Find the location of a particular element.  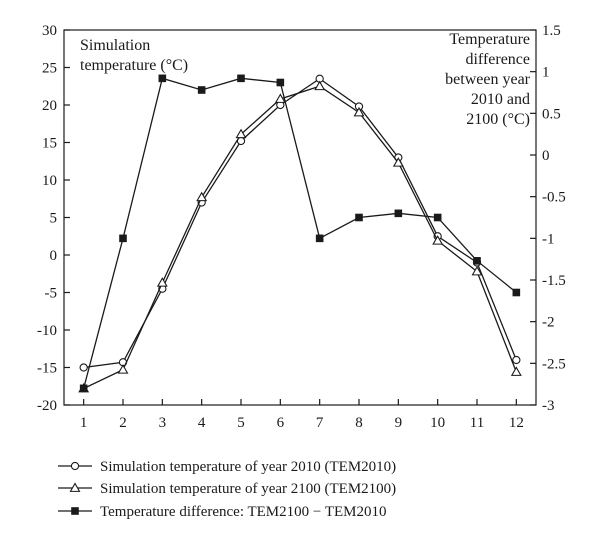

legend-marker-triangle is located at coordinates (75, 487).